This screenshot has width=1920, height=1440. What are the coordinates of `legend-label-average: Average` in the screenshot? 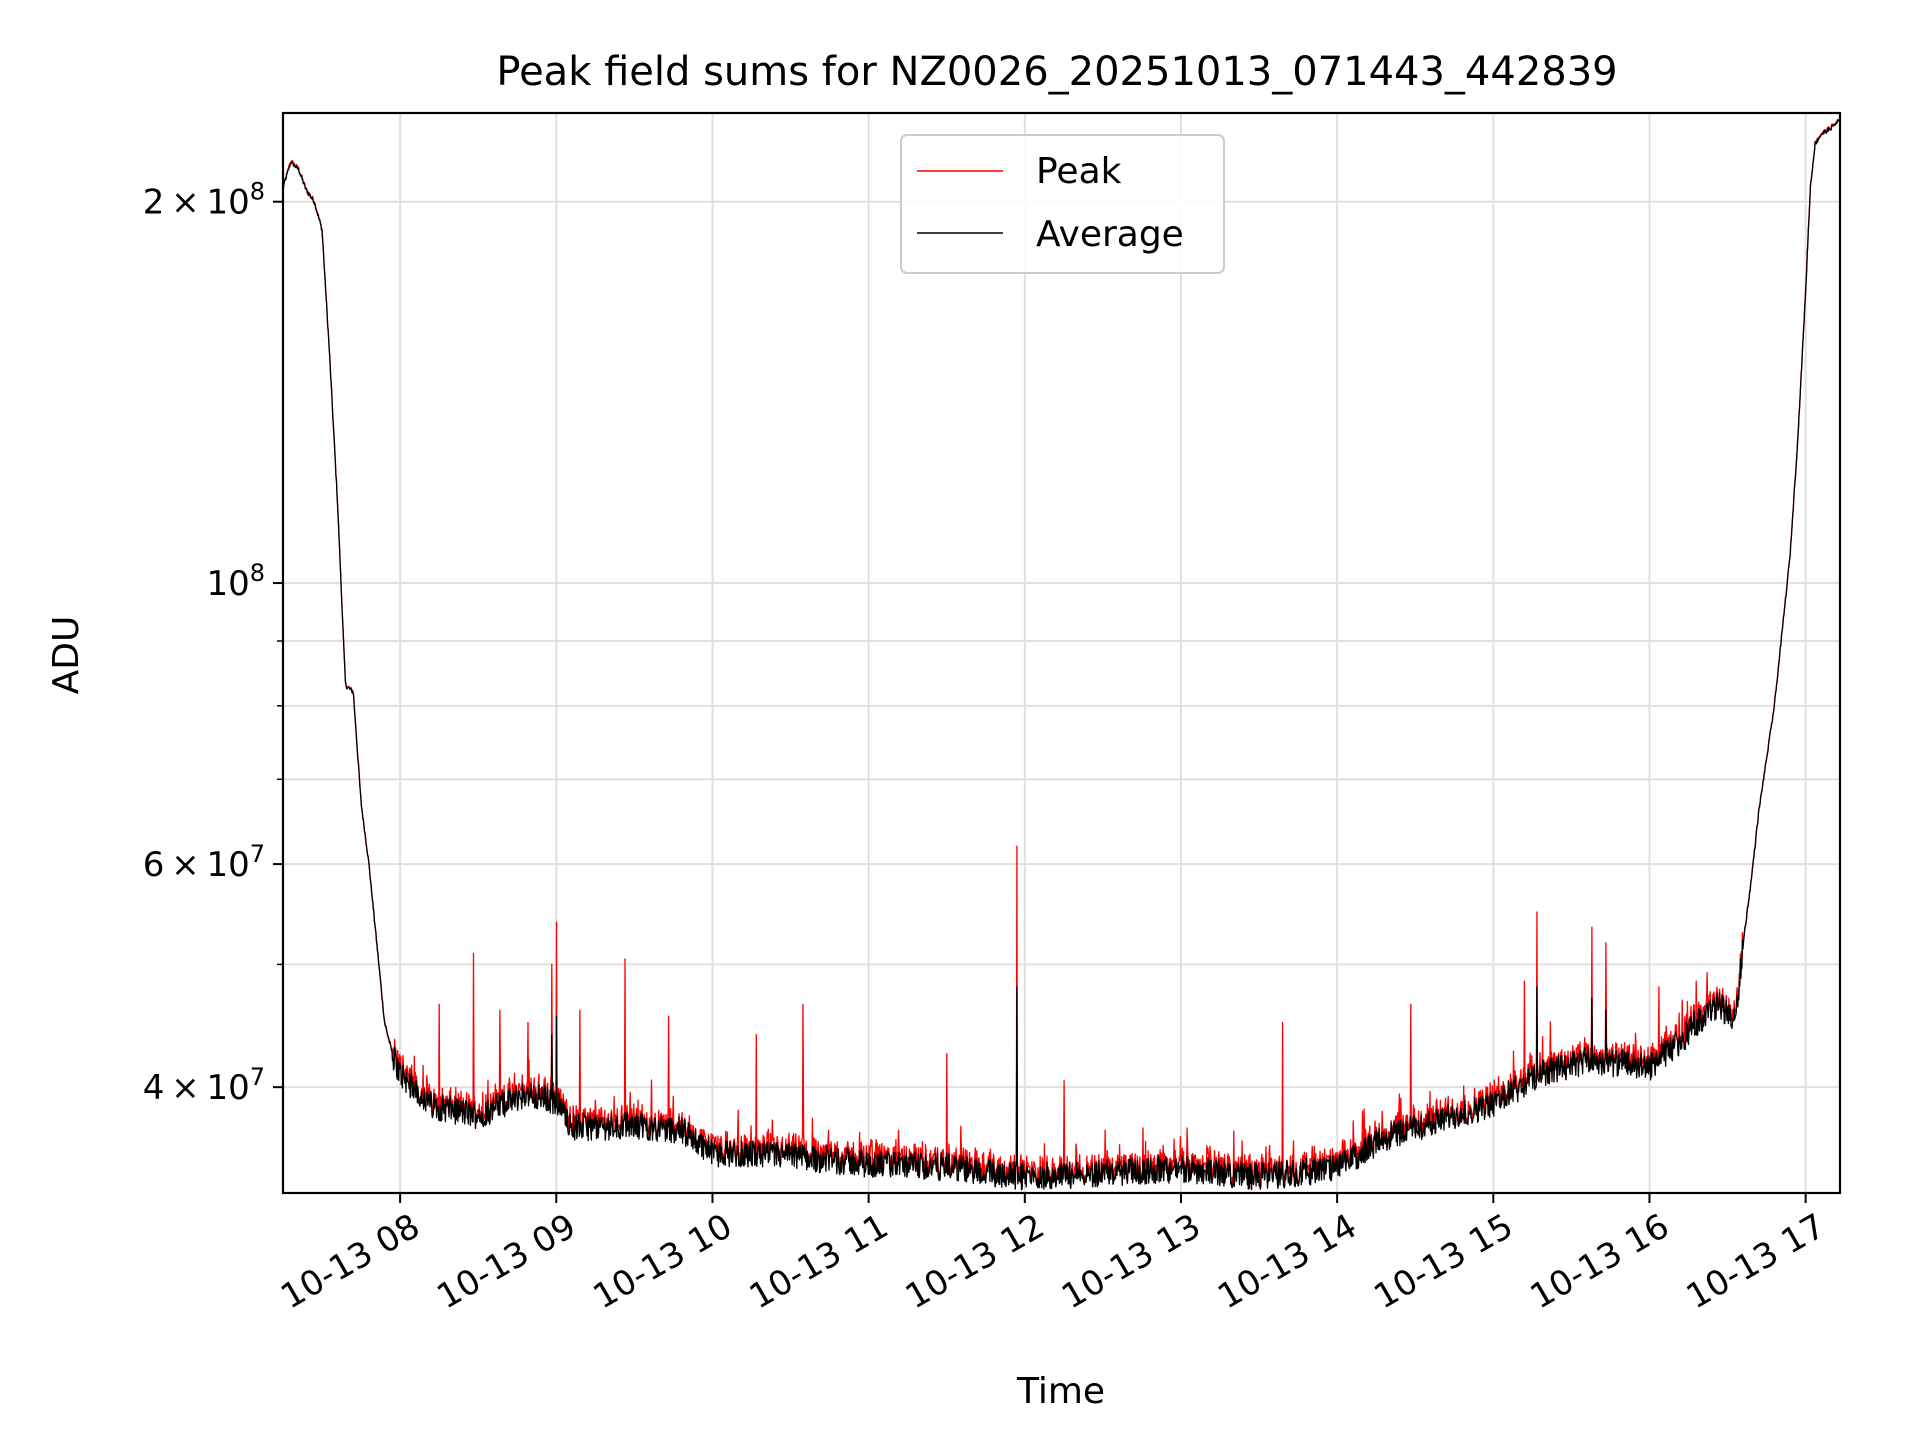 It's located at (1110, 234).